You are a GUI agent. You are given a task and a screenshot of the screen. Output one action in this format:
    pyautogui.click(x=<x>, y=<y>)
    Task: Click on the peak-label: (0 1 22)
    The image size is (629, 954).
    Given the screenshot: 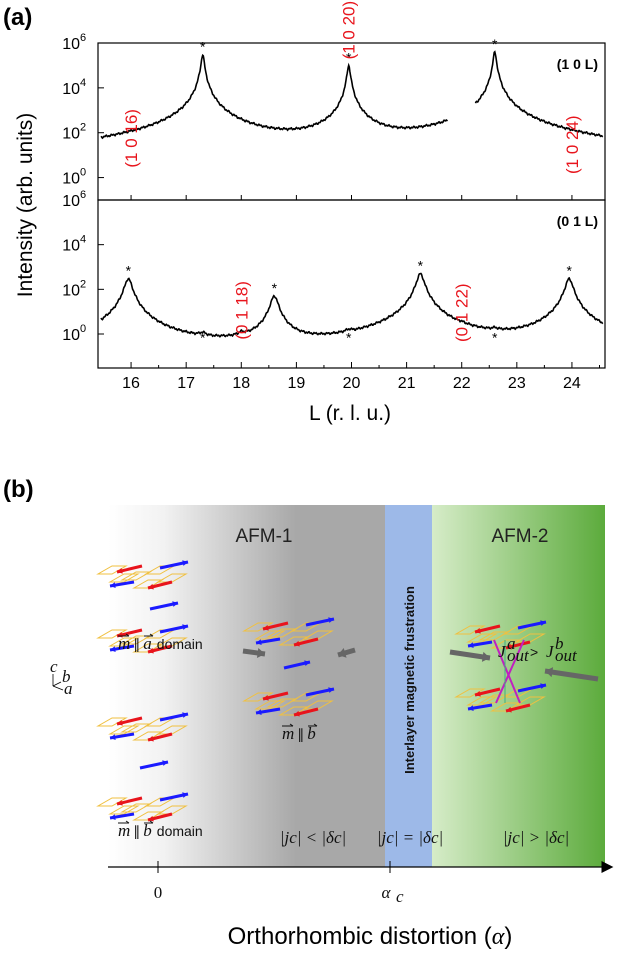 What is the action you would take?
    pyautogui.click(x=462, y=312)
    